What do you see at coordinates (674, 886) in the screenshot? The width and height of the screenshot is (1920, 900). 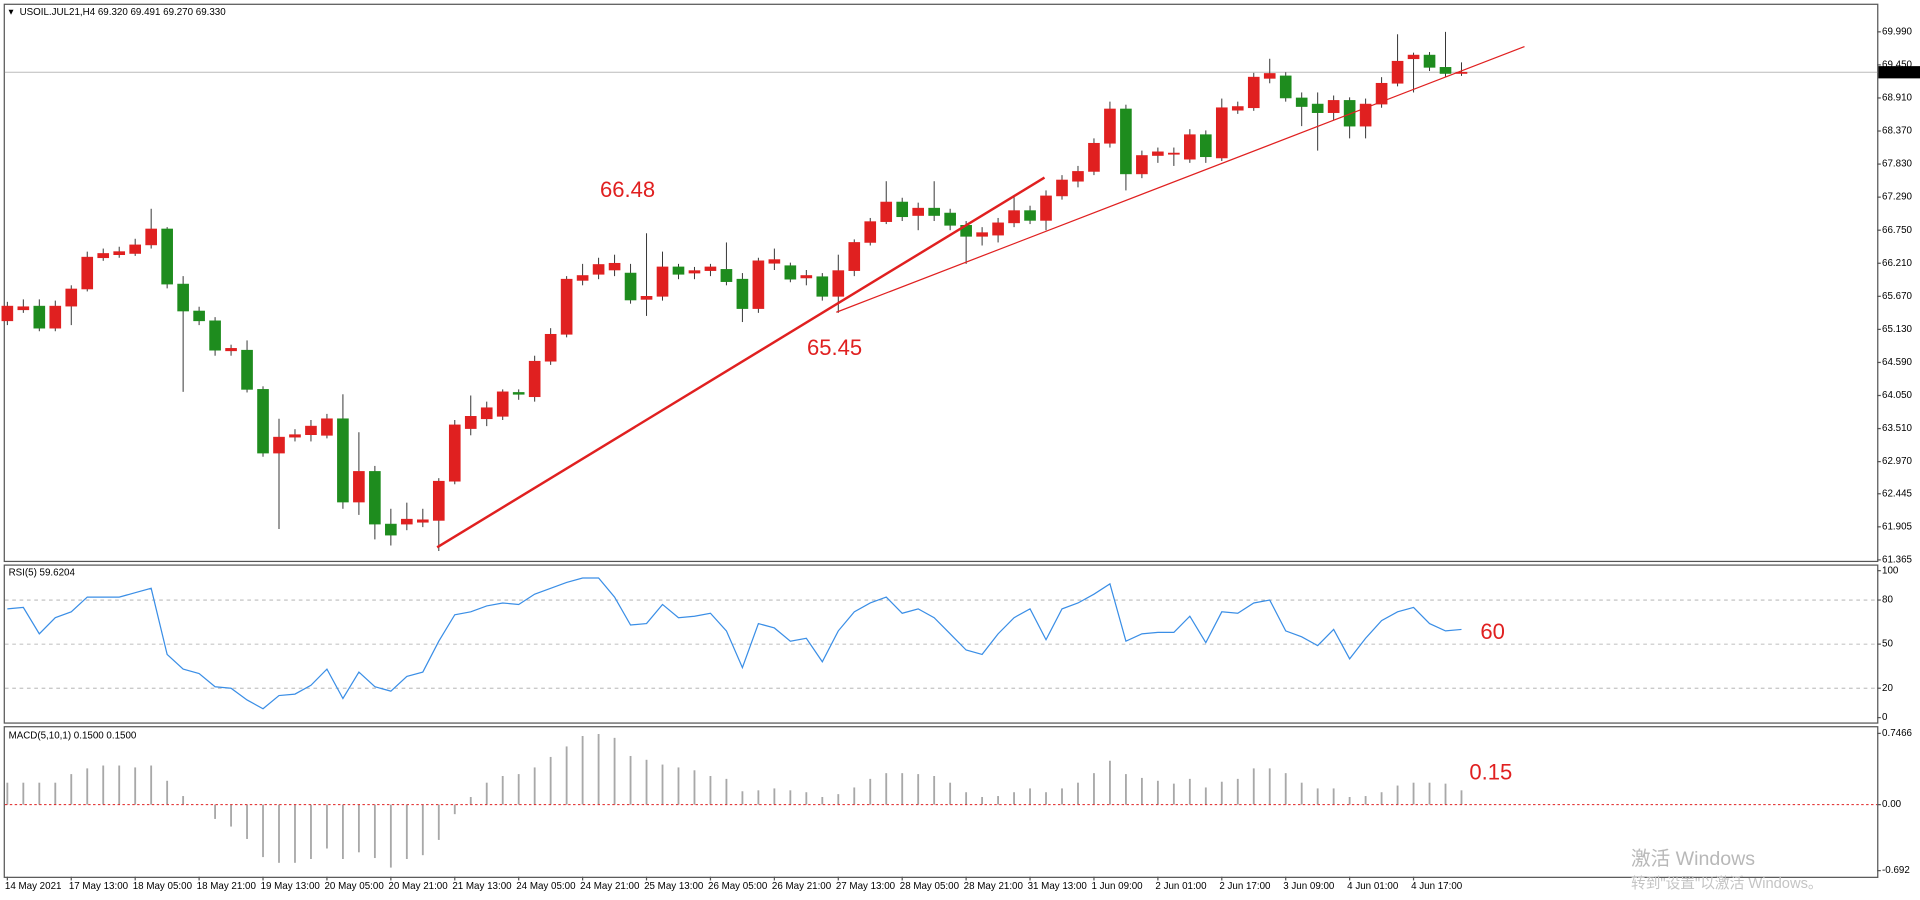 I see `x-tick-label: 25 May 13:00` at bounding box center [674, 886].